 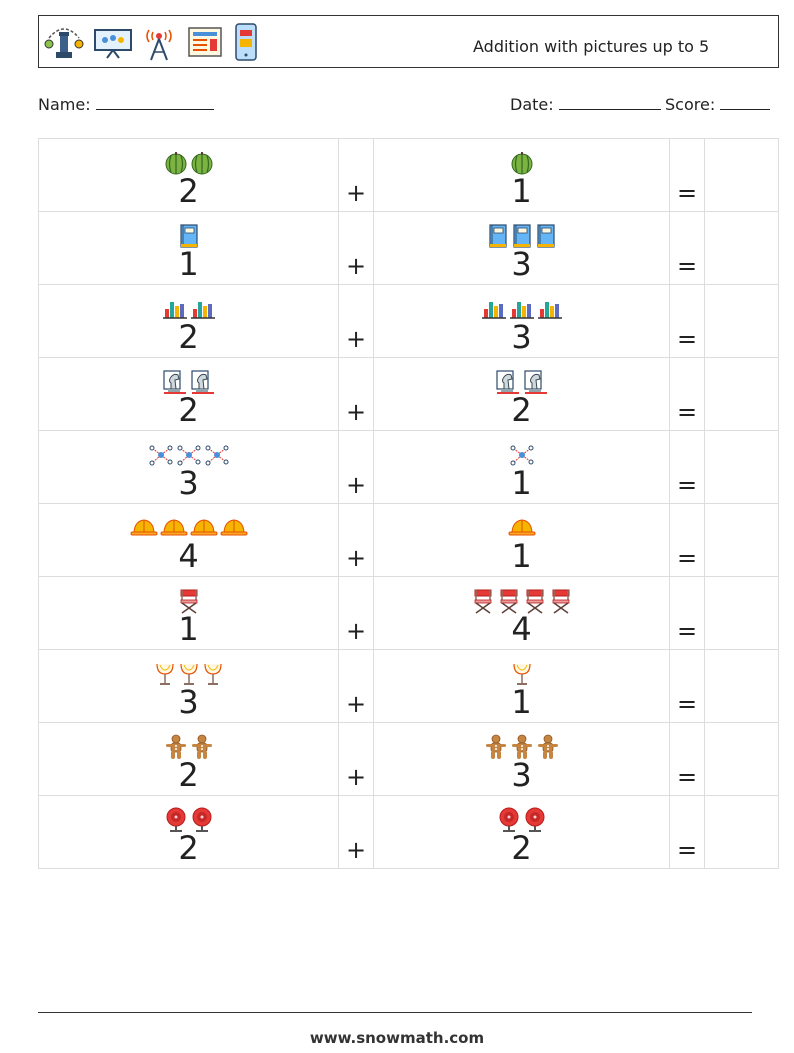 What do you see at coordinates (188, 702) in the screenshot?
I see `addend-a-number: 3` at bounding box center [188, 702].